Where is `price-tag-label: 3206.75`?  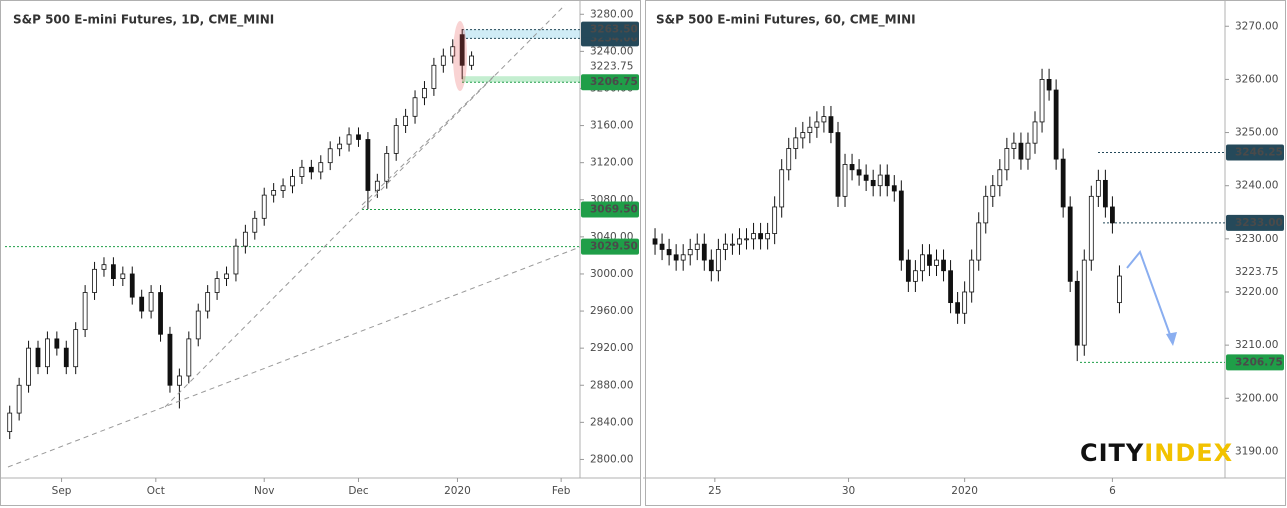
price-tag-label: 3206.75 is located at coordinates (614, 82).